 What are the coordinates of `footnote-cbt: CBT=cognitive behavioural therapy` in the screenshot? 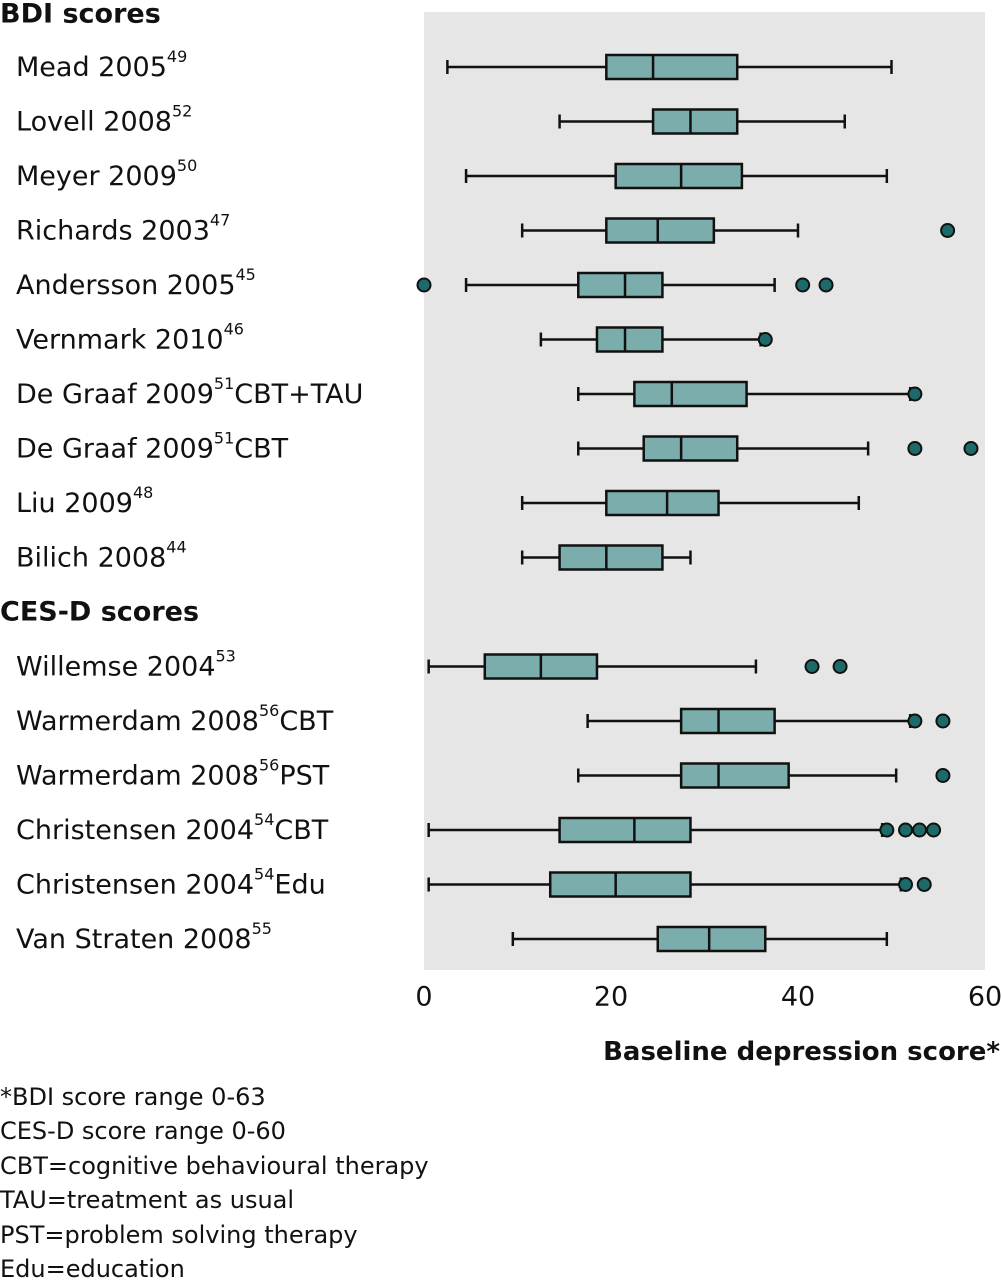 It's located at (214, 1165).